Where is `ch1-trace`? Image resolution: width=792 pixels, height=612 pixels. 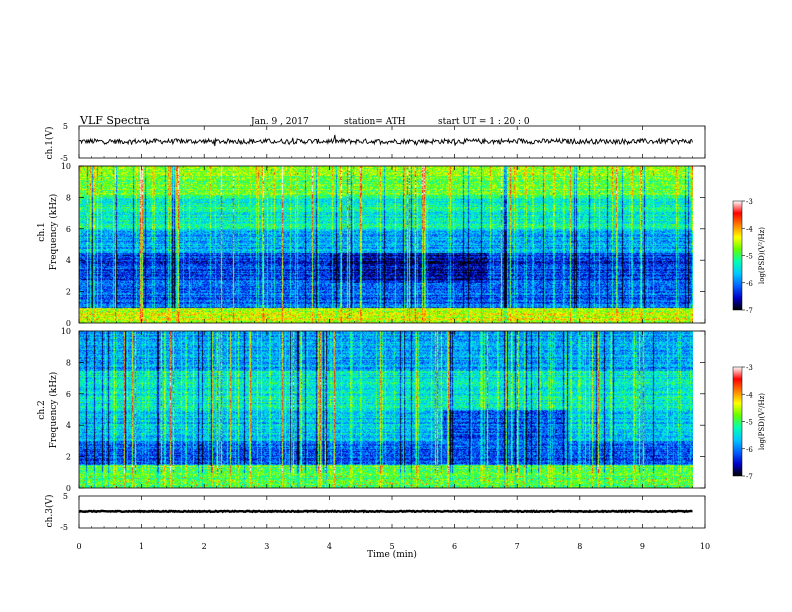
ch1-trace is located at coordinates (385, 140).